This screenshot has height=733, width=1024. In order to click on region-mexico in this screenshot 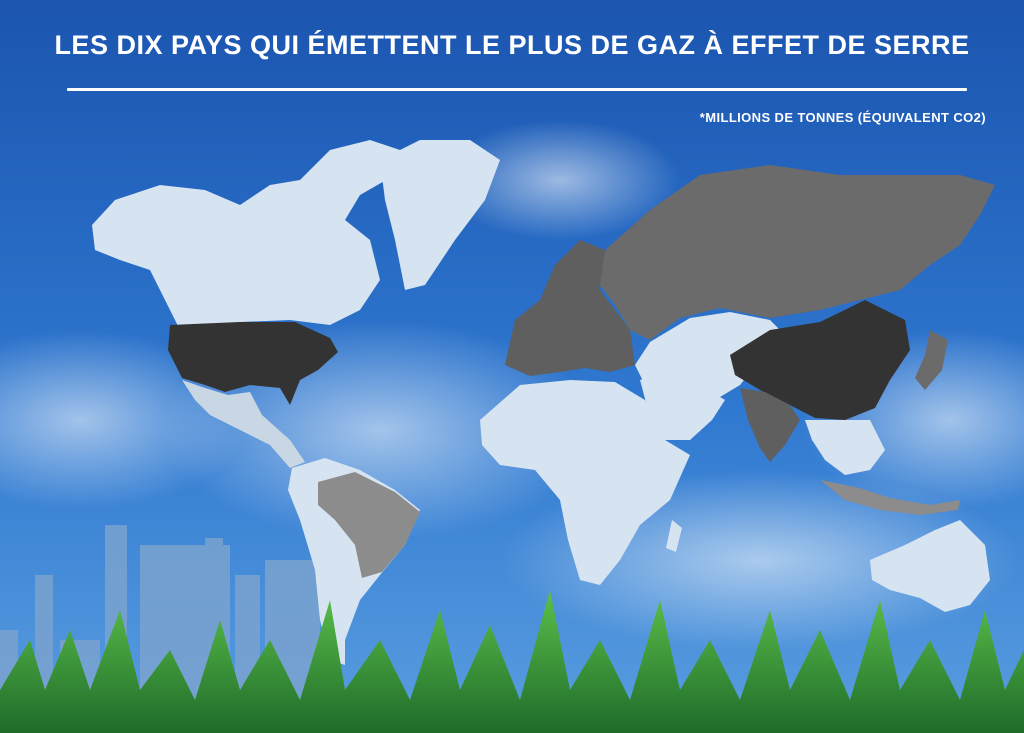, I will do `click(243, 424)`.